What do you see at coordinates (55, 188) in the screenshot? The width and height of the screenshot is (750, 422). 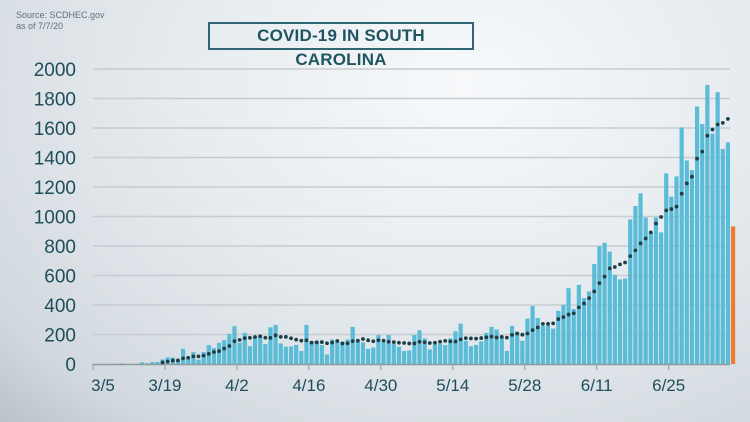 I see `y-tick-label: 1200` at bounding box center [55, 188].